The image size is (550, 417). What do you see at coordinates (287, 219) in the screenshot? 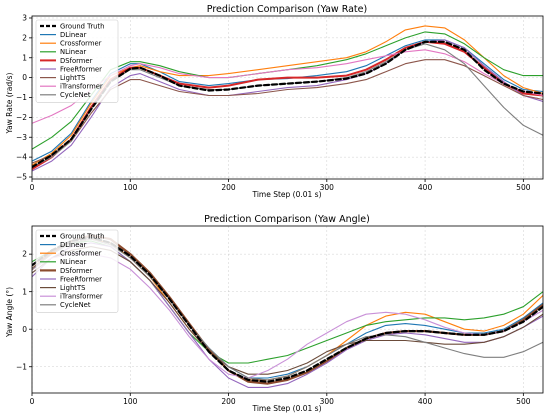
I see `chart-title: Prediction Comparison (Yaw Angle)` at bounding box center [287, 219].